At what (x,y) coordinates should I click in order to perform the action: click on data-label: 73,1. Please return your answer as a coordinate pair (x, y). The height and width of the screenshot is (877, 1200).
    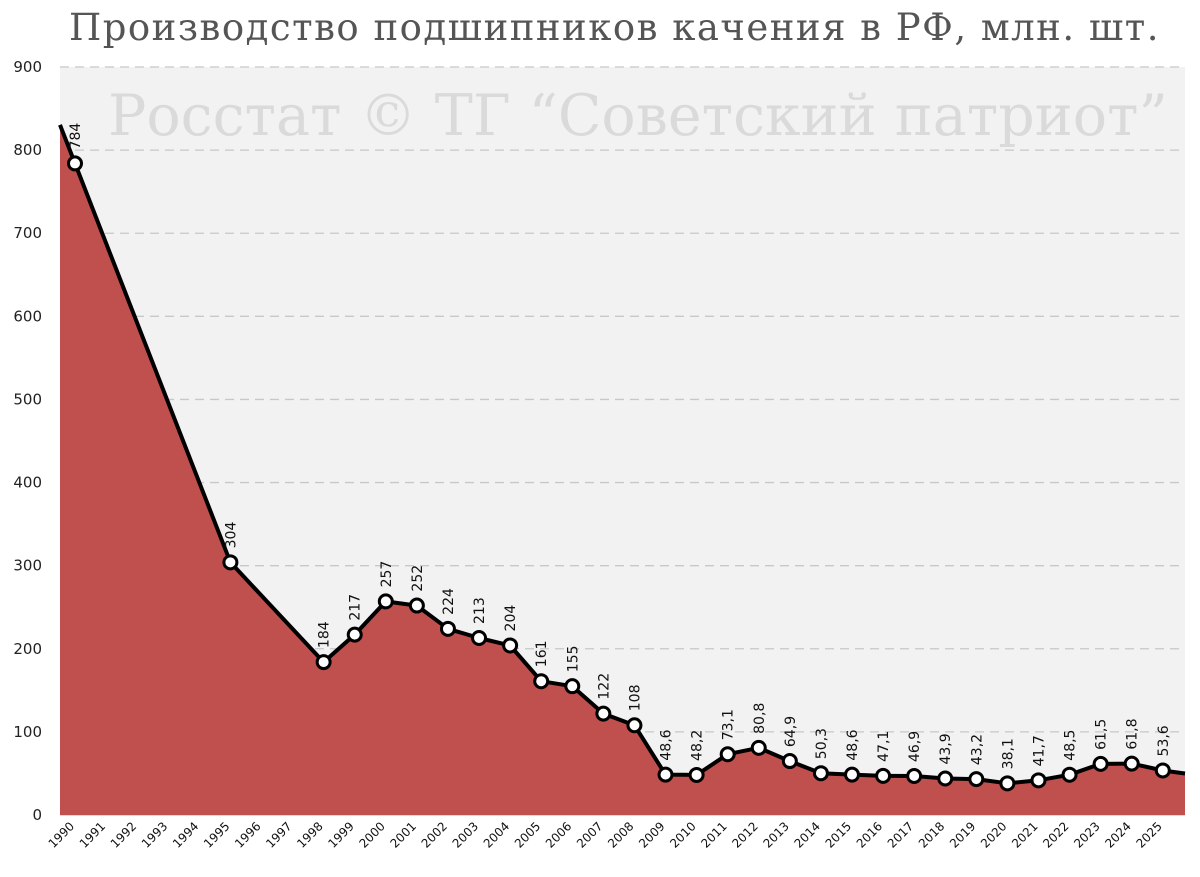
    Looking at the image, I should click on (729, 724).